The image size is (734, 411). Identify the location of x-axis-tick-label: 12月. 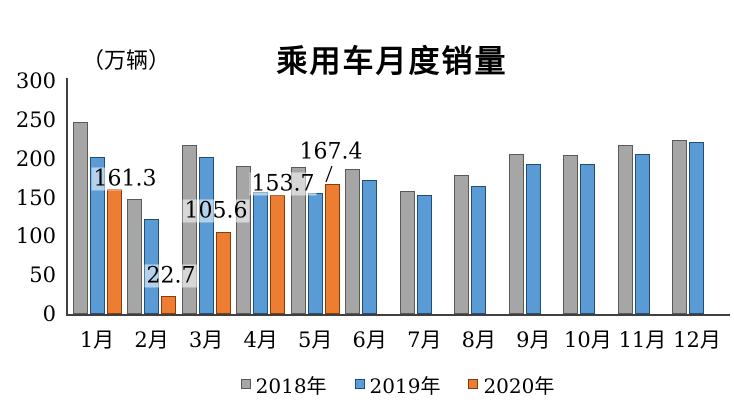
(697, 340).